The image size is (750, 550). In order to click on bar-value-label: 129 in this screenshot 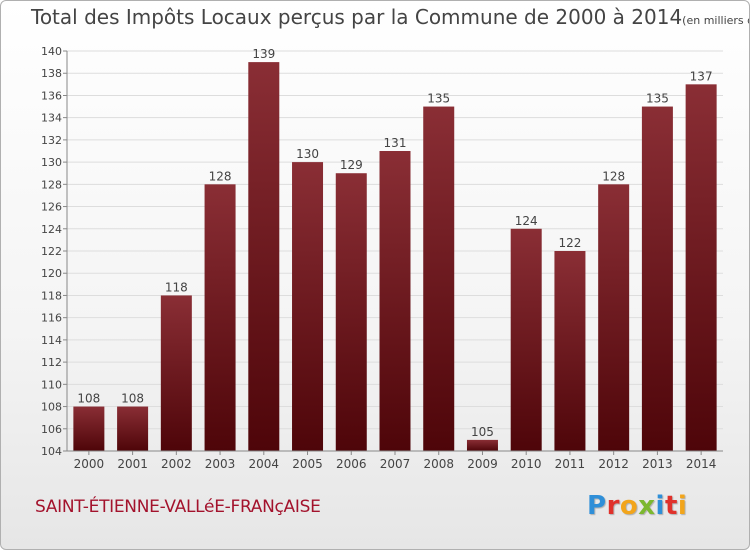, I will do `click(351, 165)`.